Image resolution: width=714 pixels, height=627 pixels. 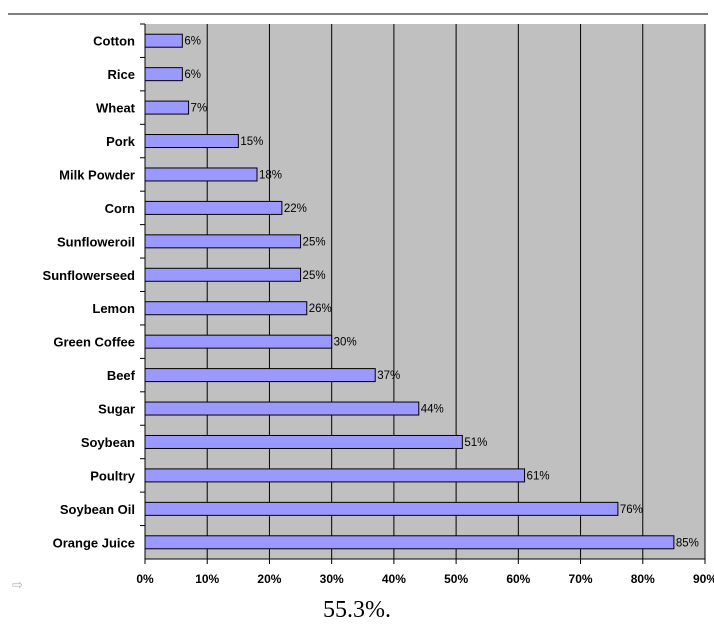 I want to click on category-label-10: Beef, so click(x=121, y=375).